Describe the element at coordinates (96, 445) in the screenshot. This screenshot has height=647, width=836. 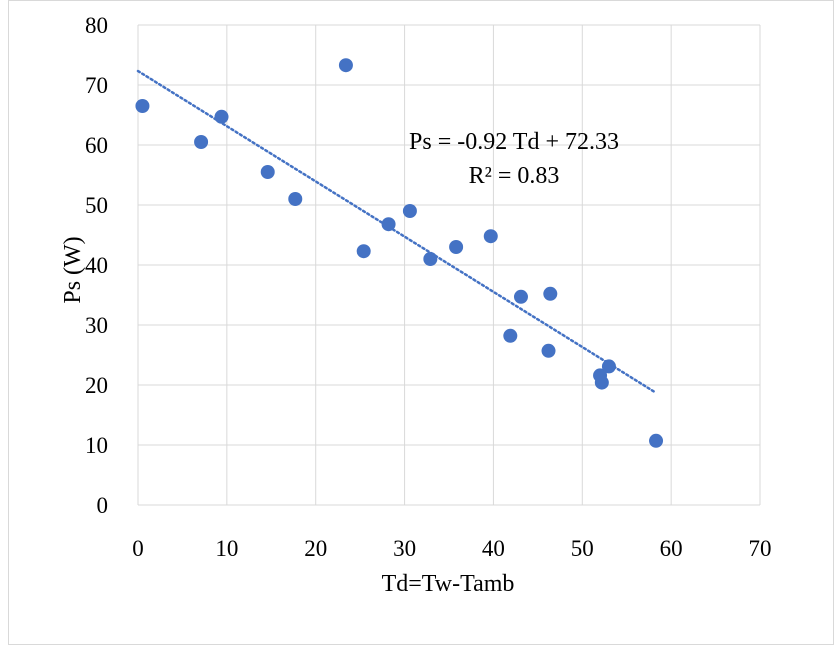
I see `y-tick-label: 10` at that location.